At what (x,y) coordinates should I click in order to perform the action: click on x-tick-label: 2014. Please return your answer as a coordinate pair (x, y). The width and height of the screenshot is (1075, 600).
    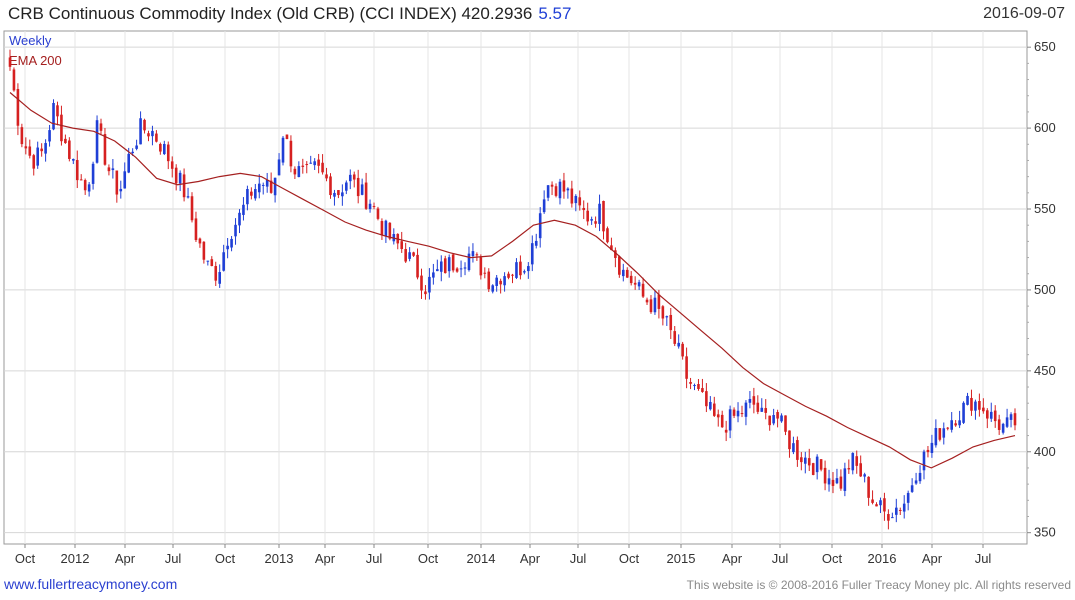
    Looking at the image, I should click on (481, 558).